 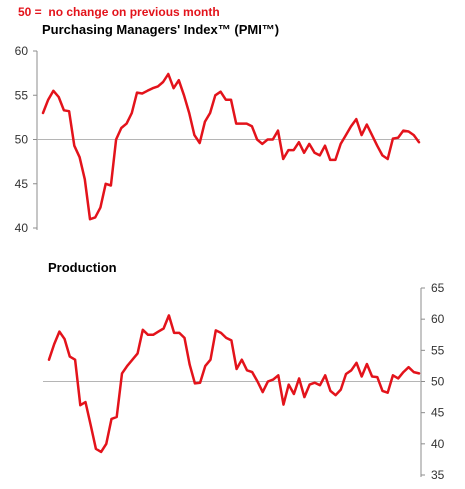 I want to click on production-chart-title: Production, so click(x=82, y=267).